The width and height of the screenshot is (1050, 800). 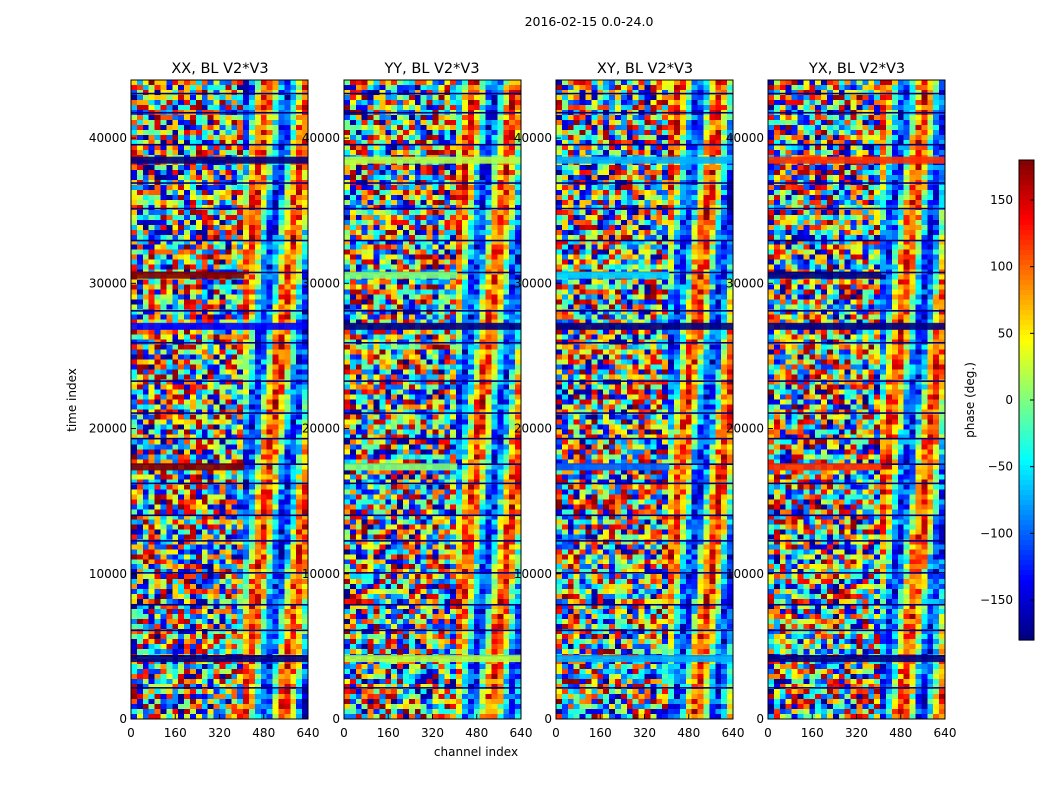 What do you see at coordinates (1001, 267) in the screenshot?
I see `colorbar-tick-label: 100` at bounding box center [1001, 267].